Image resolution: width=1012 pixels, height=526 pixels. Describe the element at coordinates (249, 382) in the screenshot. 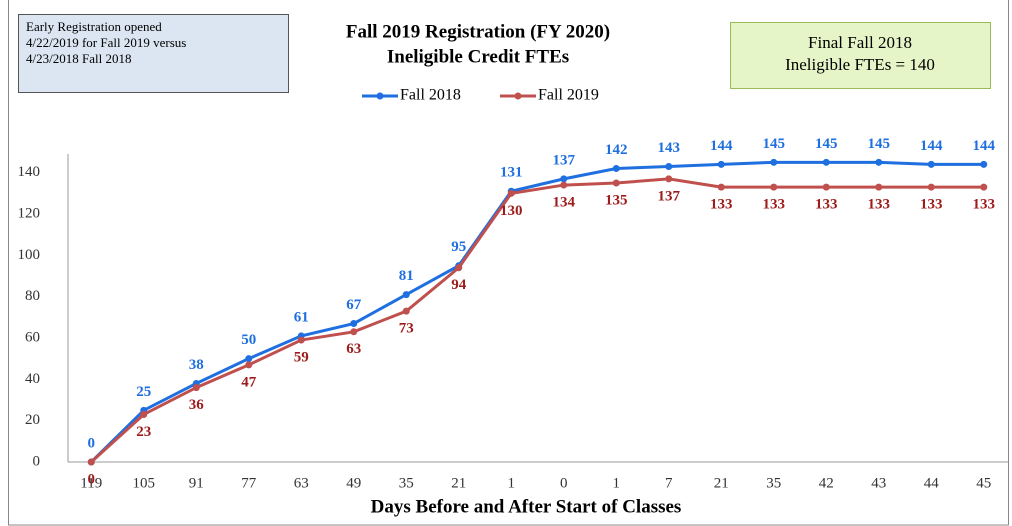

I see `data-label: 47` at that location.